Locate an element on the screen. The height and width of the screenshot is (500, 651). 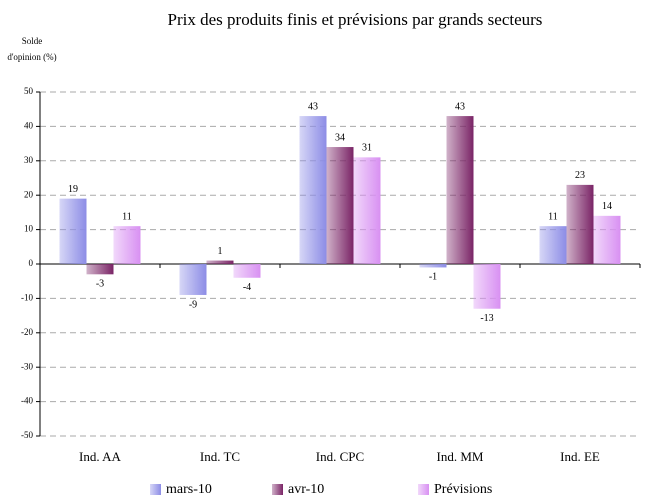
y-tick-label: 0 is located at coordinates (31, 263).